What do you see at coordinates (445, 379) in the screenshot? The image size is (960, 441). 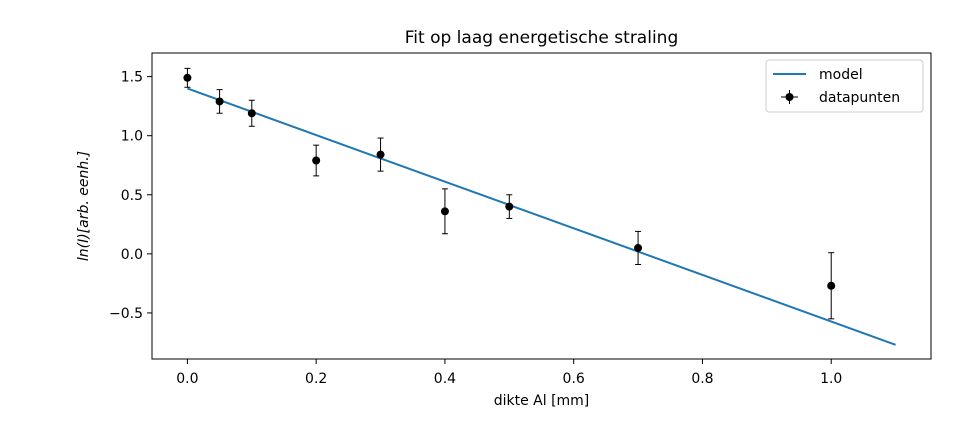 I see `x-tick-label: 0.4` at bounding box center [445, 379].